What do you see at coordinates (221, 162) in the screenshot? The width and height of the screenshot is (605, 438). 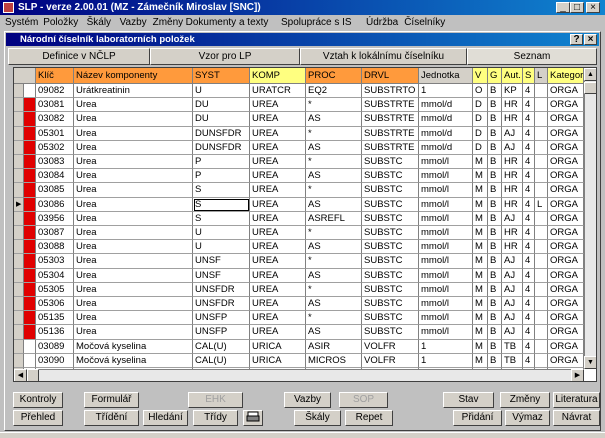 I see `grid-cell: P` at bounding box center [221, 162].